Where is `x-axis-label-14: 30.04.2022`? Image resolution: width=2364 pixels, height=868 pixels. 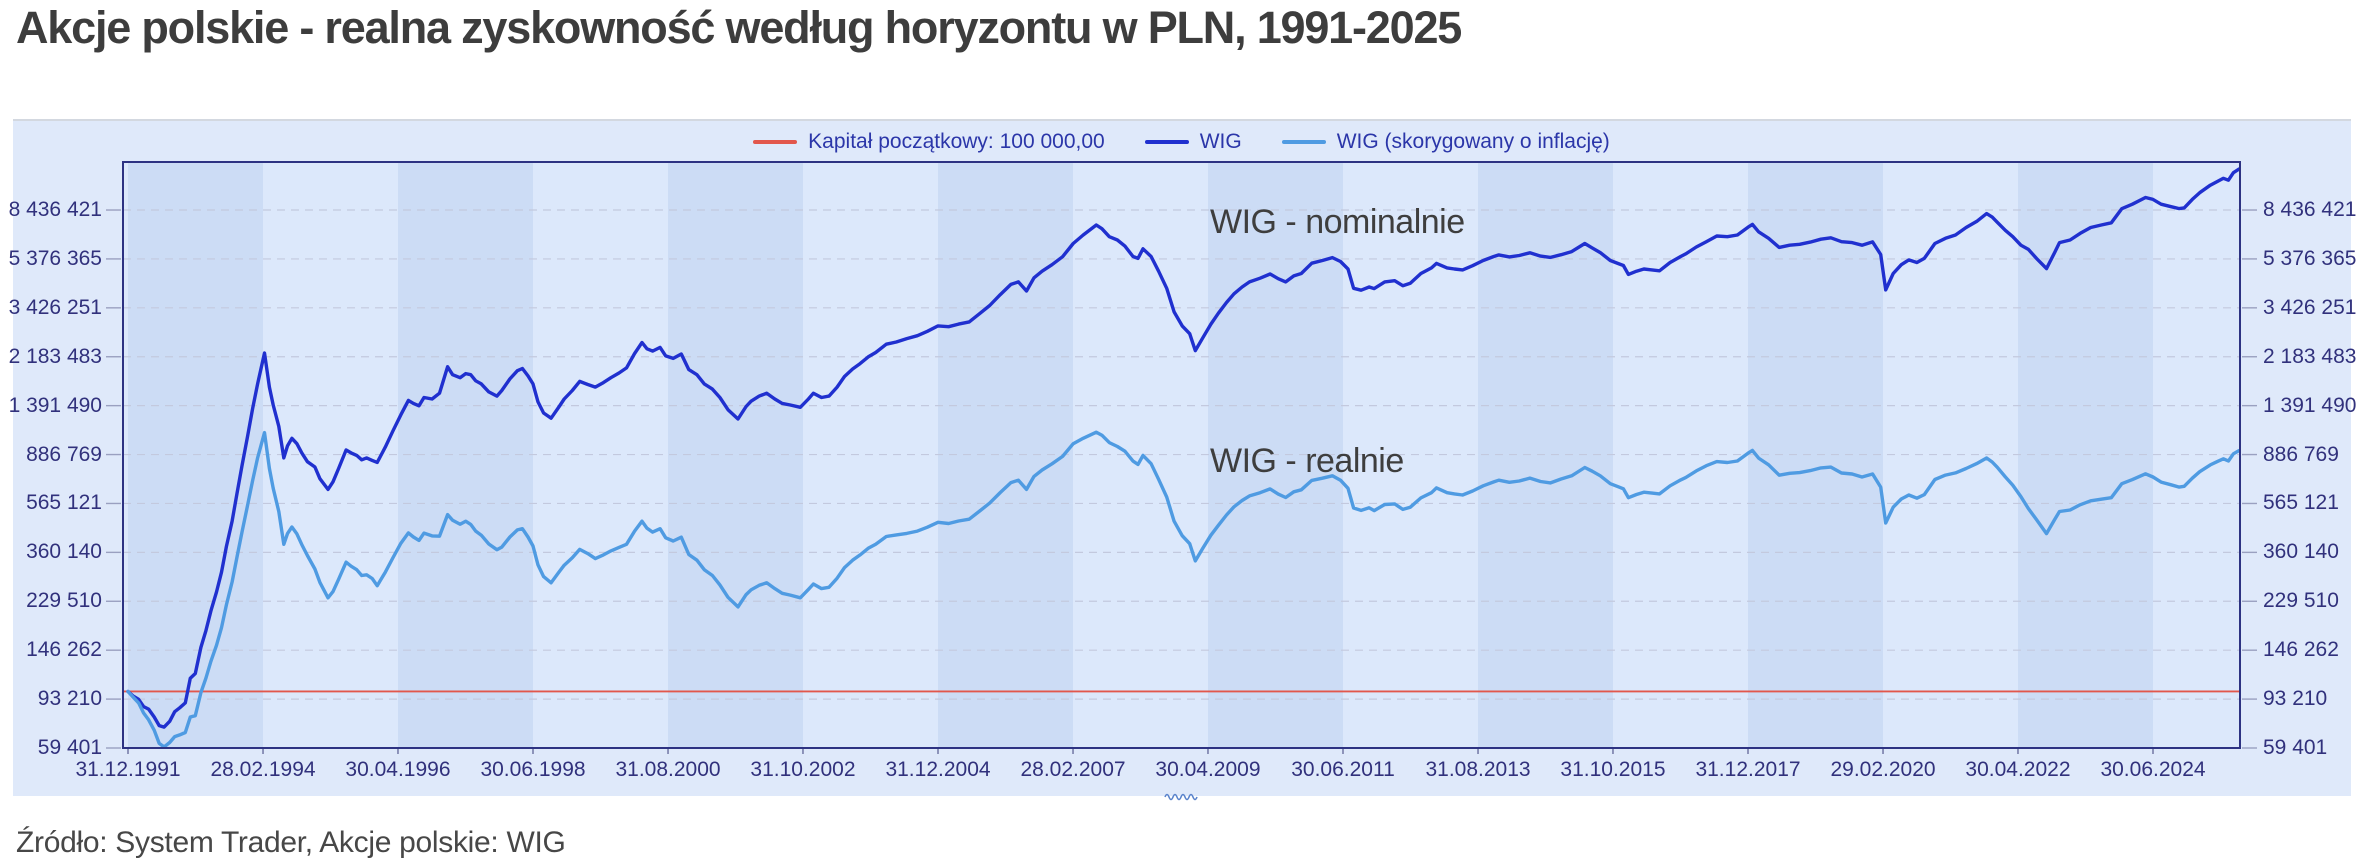
x-axis-label-14: 30.04.2022 is located at coordinates (2018, 769).